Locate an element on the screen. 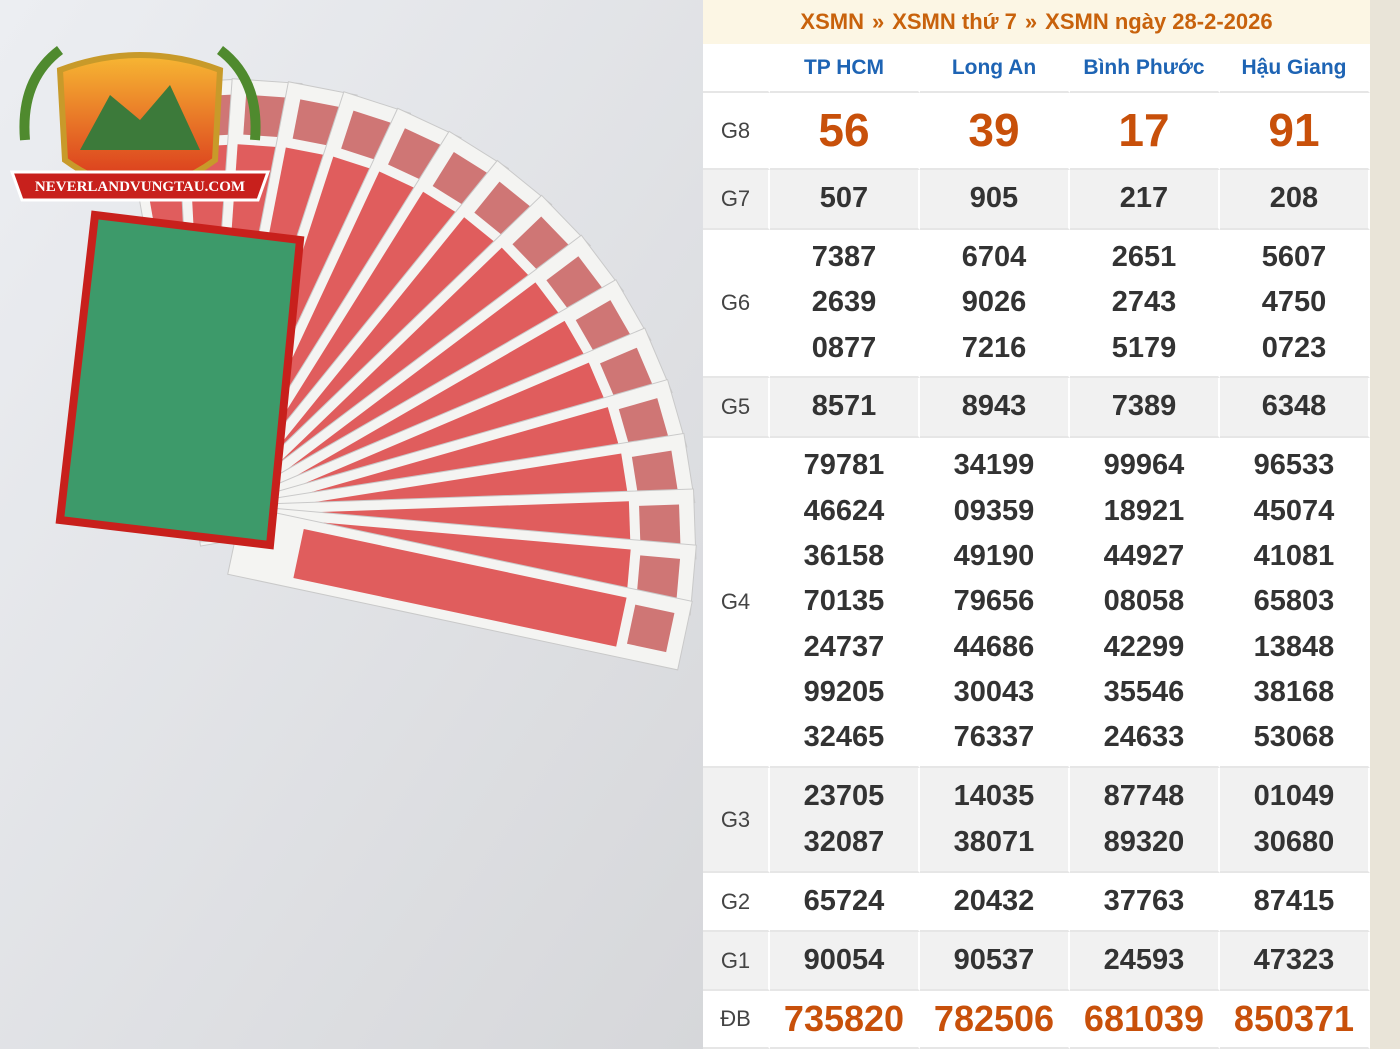  prize-label: G6 is located at coordinates (736, 304).